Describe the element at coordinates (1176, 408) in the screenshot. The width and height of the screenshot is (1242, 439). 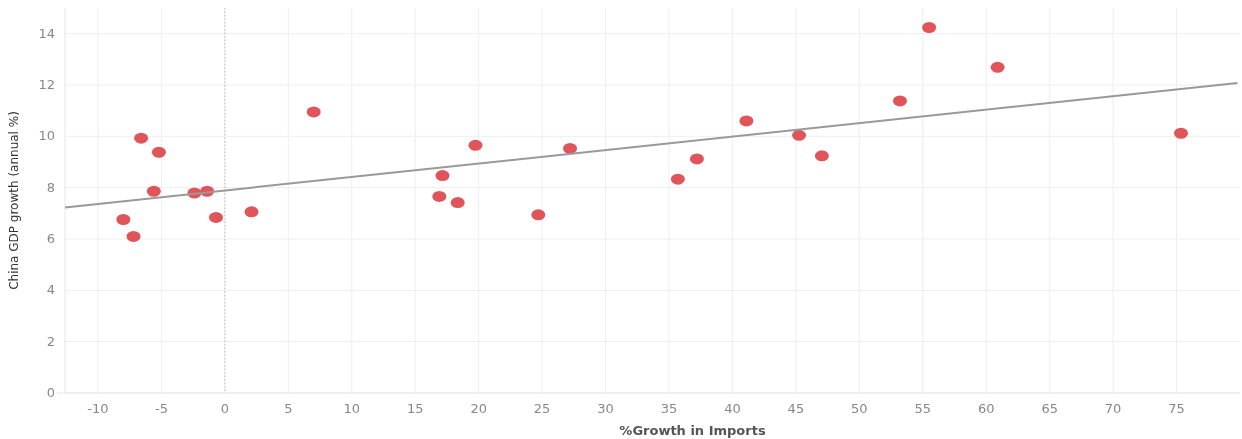
I see `x-tick-label: 75` at that location.